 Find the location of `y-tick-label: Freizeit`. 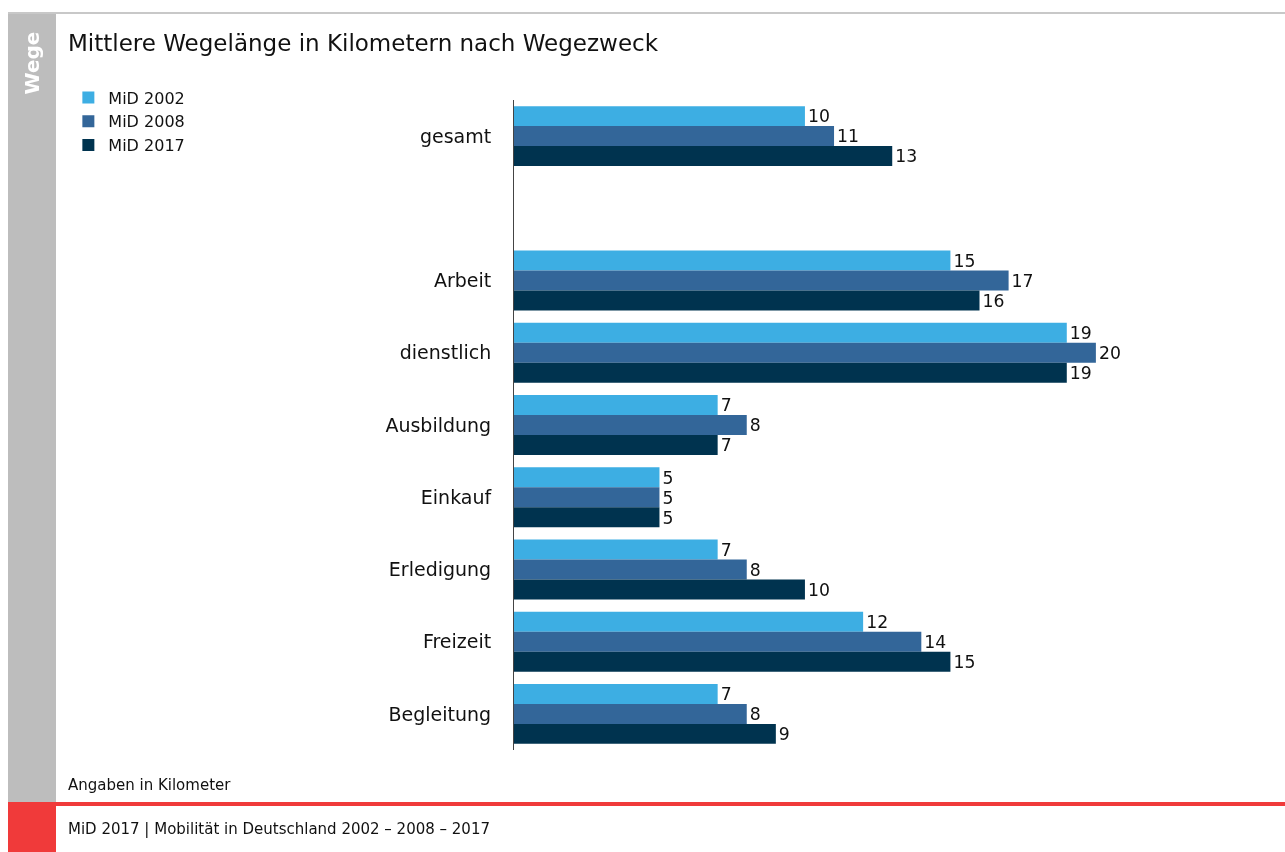

y-tick-label: Freizeit is located at coordinates (457, 641).